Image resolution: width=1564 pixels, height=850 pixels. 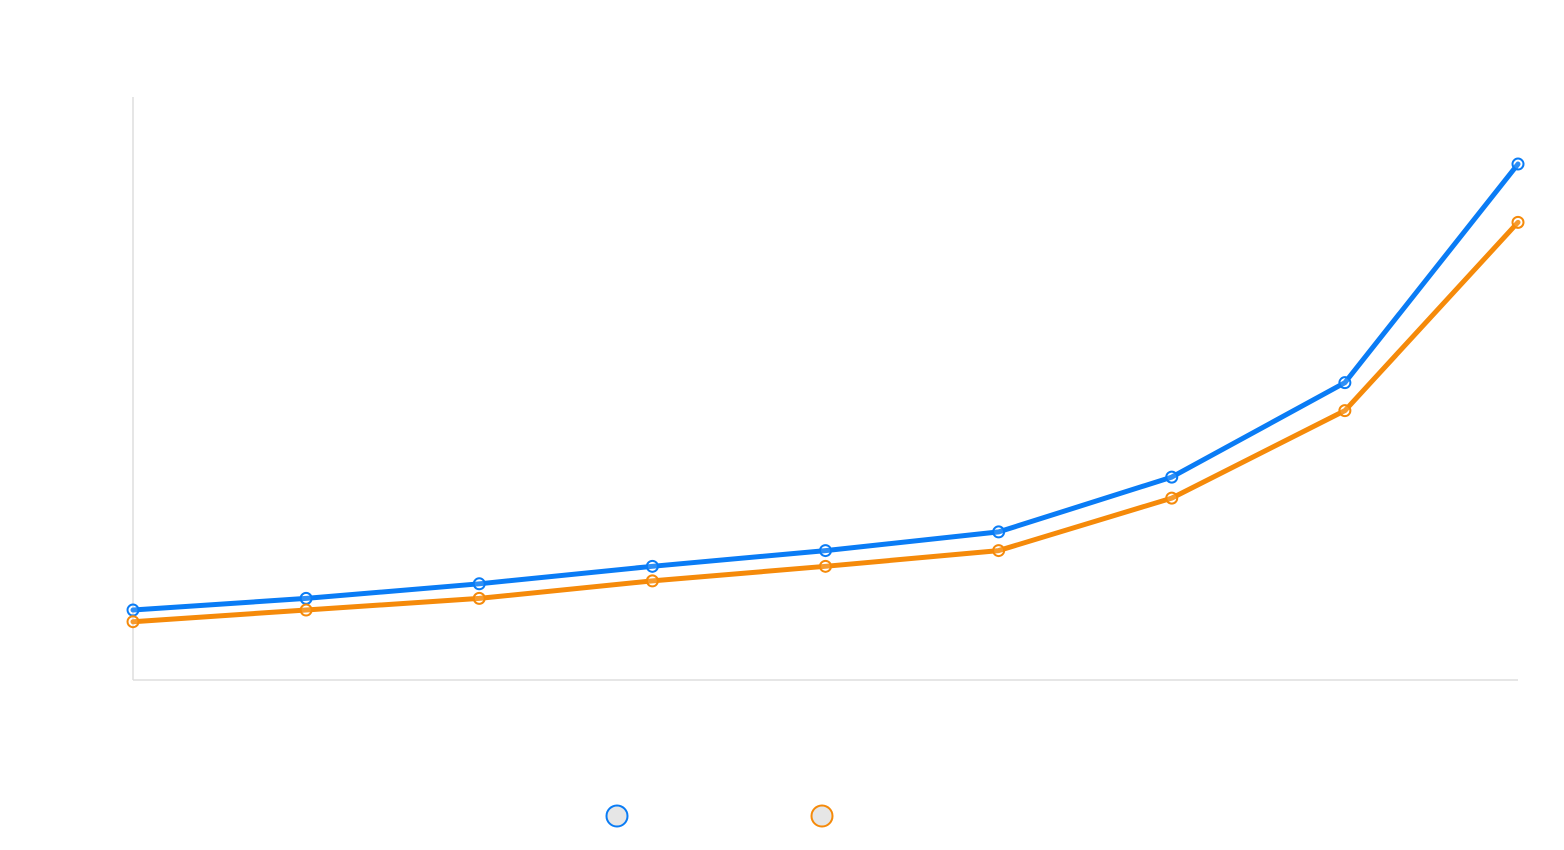 I want to click on legend, so click(x=719, y=816).